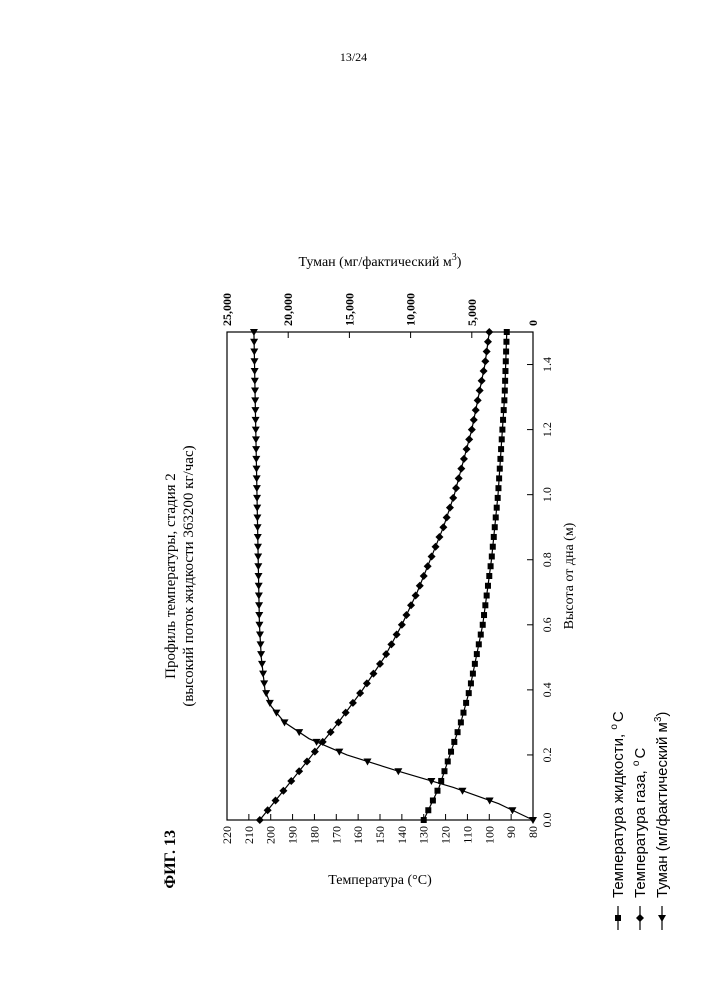 The image size is (707, 1000). Describe the element at coordinates (293, 835) in the screenshot. I see `left-tick-label: 190` at that location.